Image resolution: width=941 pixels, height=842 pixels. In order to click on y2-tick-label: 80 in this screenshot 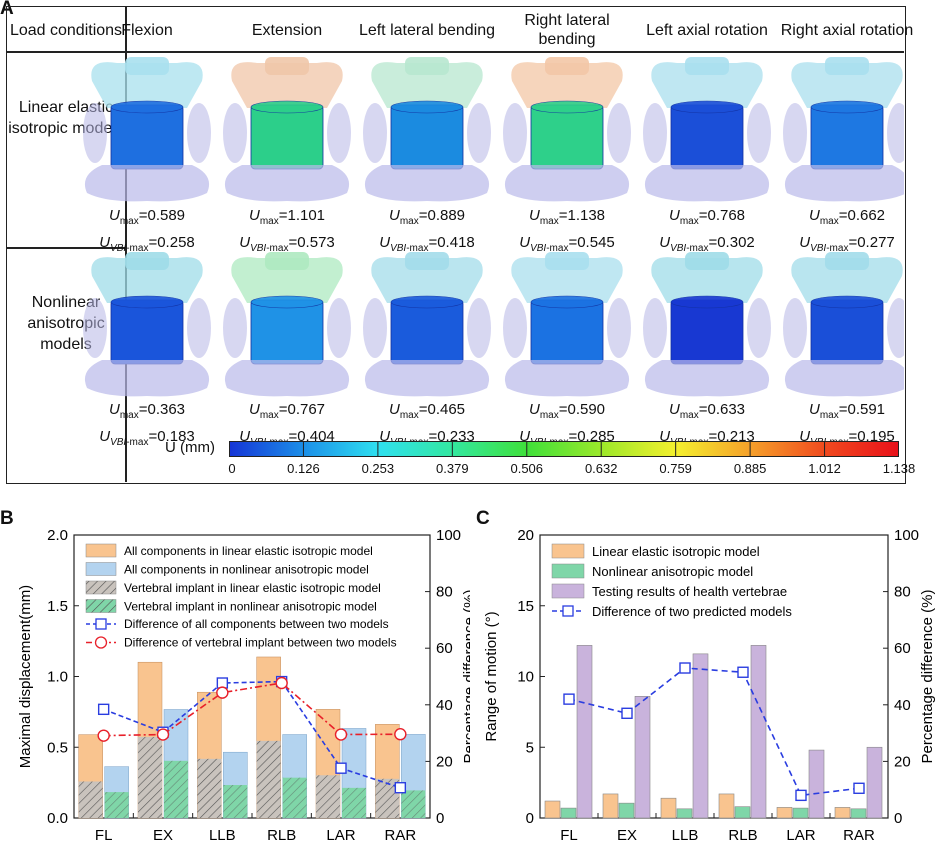, I will do `click(902, 592)`.